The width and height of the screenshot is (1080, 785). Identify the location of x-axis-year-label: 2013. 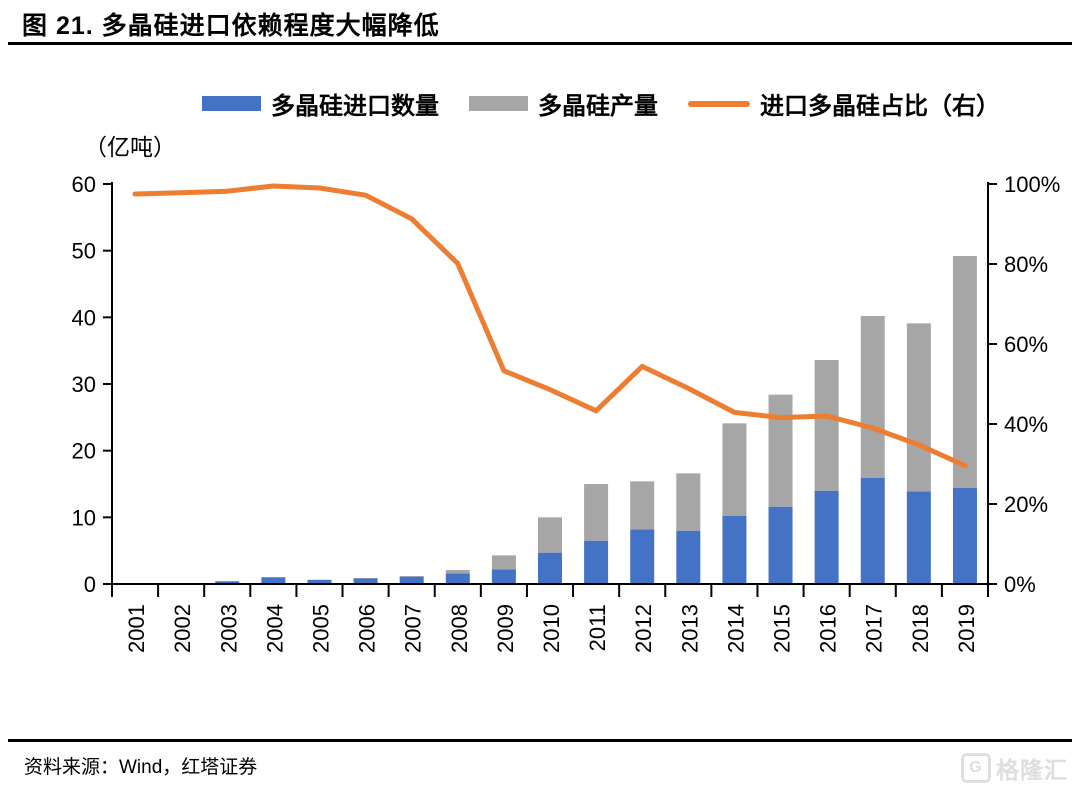
(689, 628).